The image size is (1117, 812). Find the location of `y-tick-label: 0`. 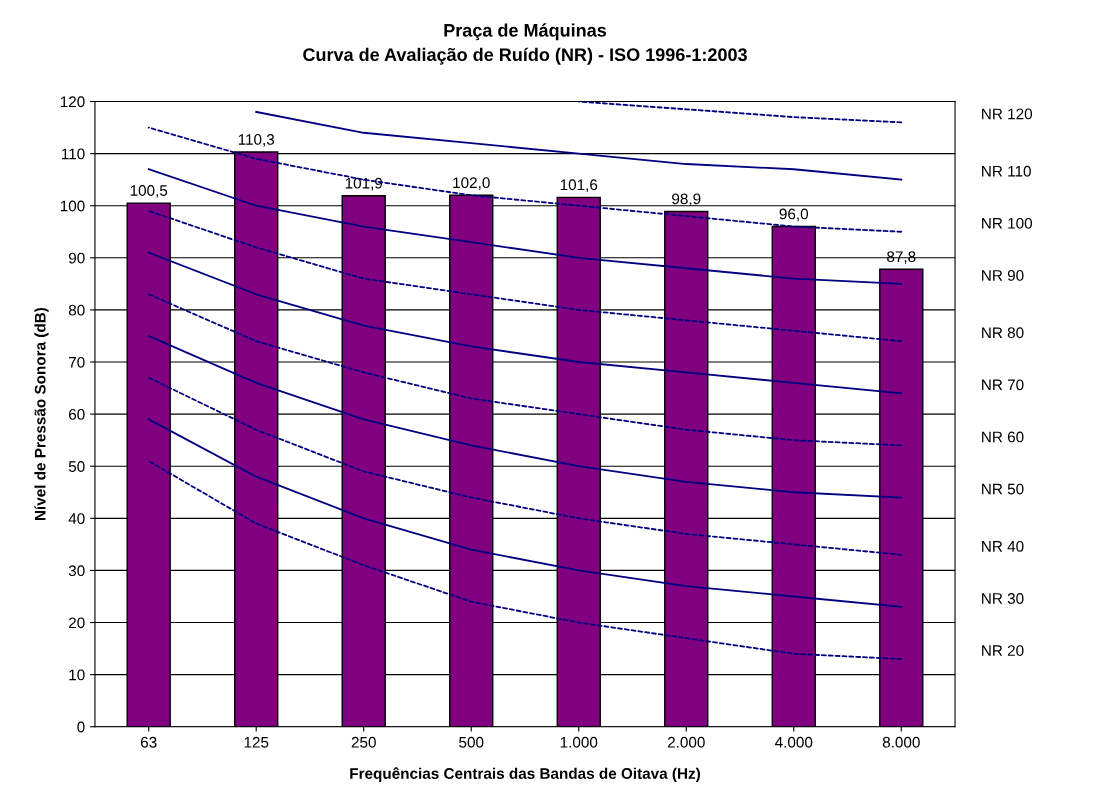

y-tick-label: 0 is located at coordinates (81, 727).